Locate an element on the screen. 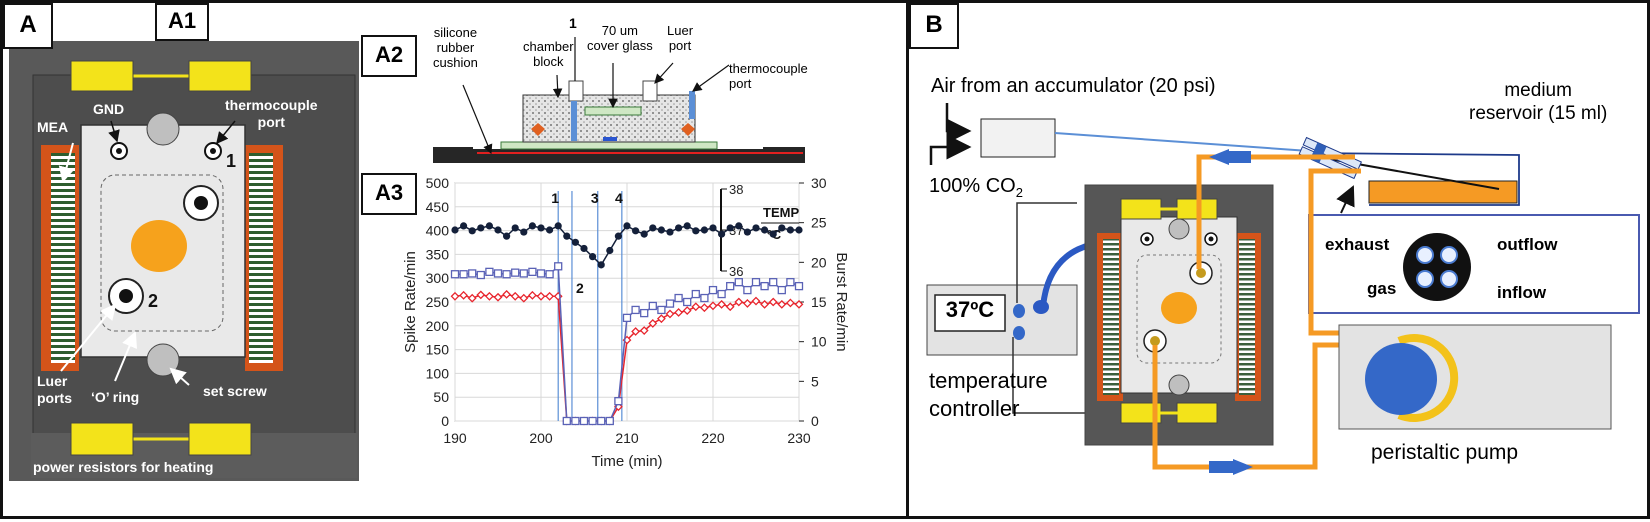  resistor-top-right is located at coordinates (220, 76).